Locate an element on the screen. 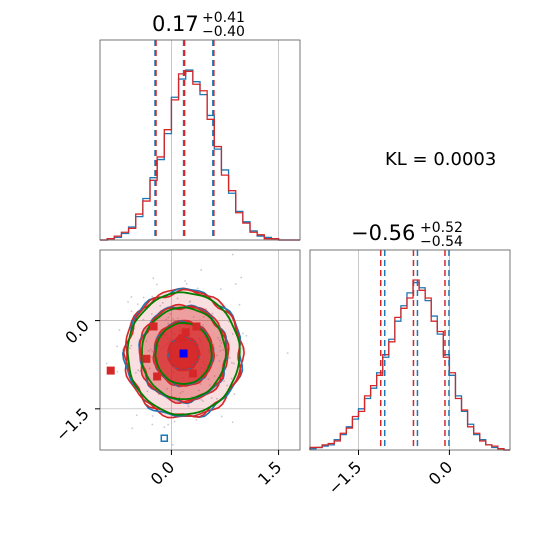  hist1-frame is located at coordinates (200, 140).